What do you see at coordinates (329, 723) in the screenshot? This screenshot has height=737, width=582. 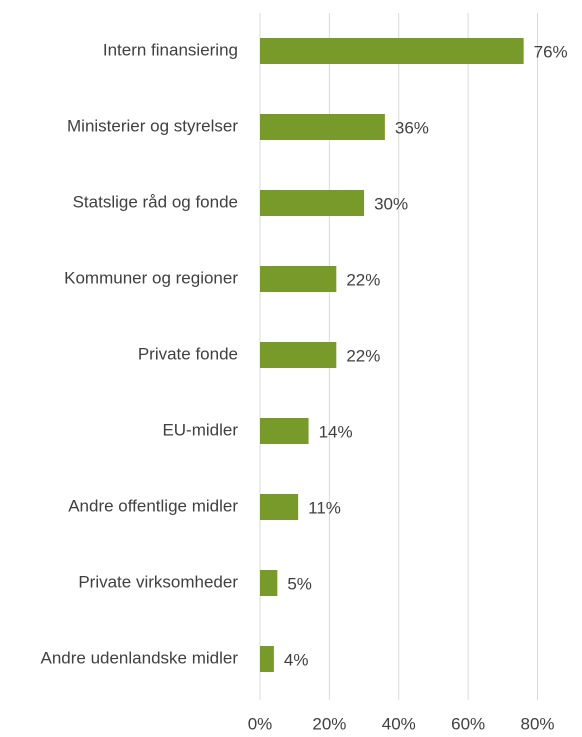 I see `x-tick-label: 20%` at bounding box center [329, 723].